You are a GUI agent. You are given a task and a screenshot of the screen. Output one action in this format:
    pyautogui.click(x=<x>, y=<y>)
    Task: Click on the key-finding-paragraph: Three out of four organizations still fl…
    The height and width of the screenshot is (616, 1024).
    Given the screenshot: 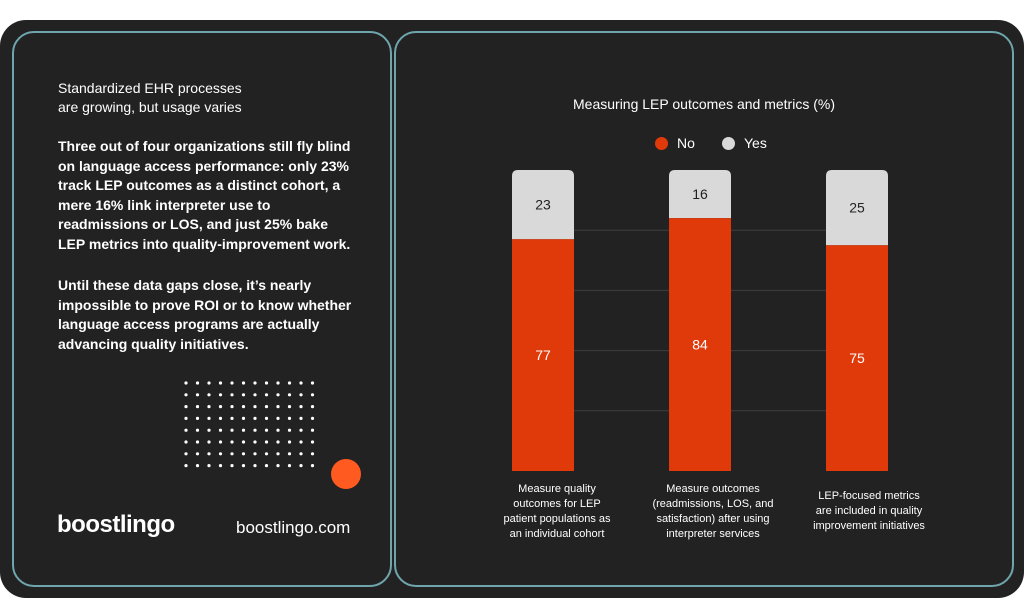 What is the action you would take?
    pyautogui.click(x=204, y=195)
    